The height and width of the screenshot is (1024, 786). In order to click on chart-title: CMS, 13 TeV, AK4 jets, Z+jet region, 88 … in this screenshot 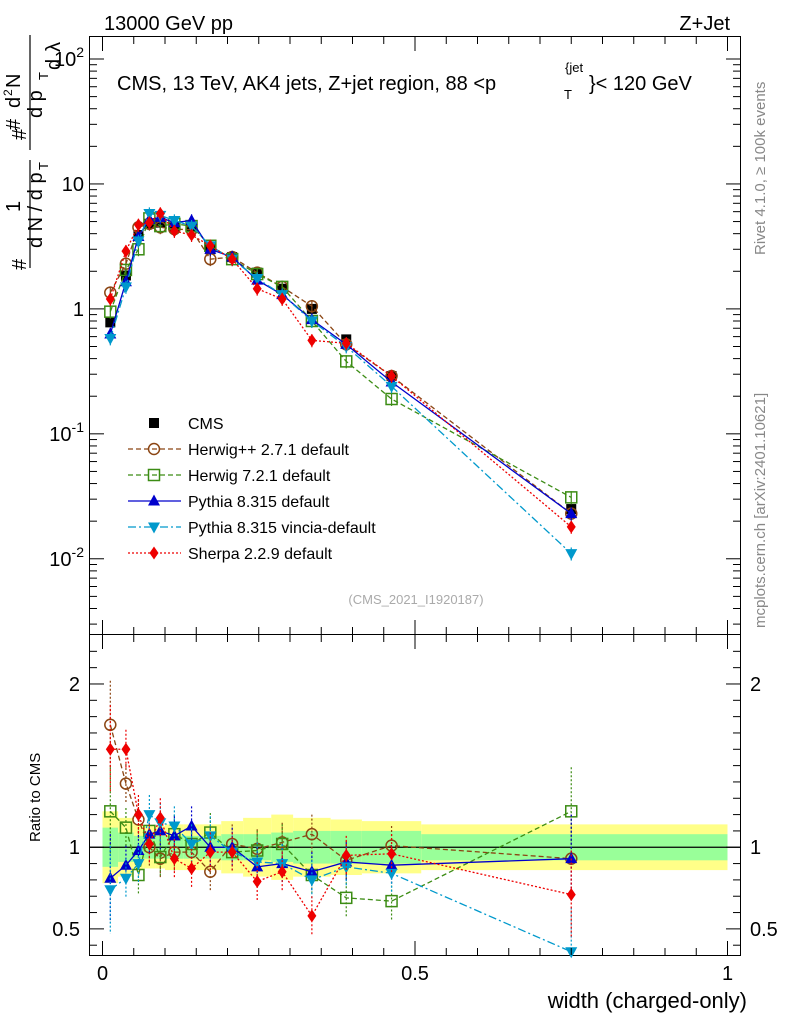, I will do `click(405, 81)`.